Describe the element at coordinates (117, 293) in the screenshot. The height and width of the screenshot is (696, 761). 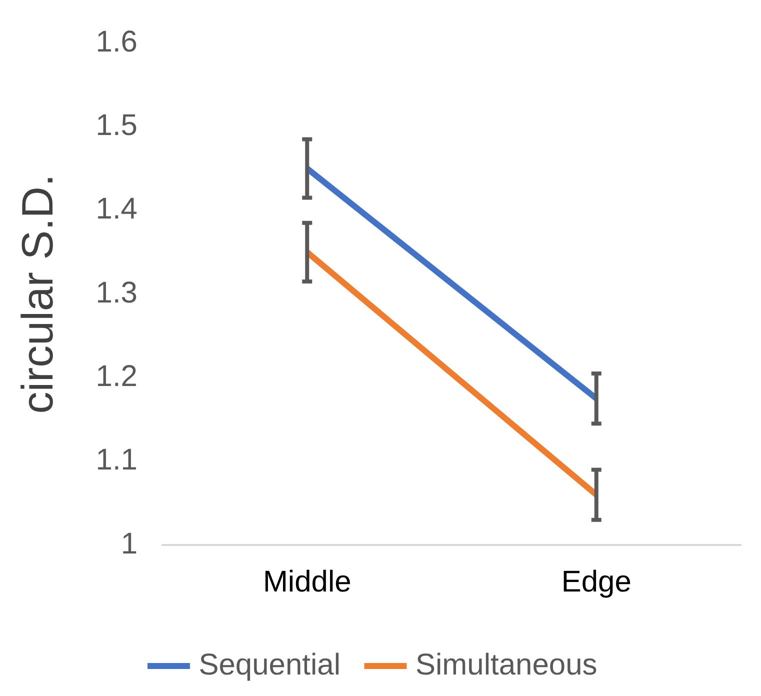
I see `y-tick-label: 1.3` at that location.